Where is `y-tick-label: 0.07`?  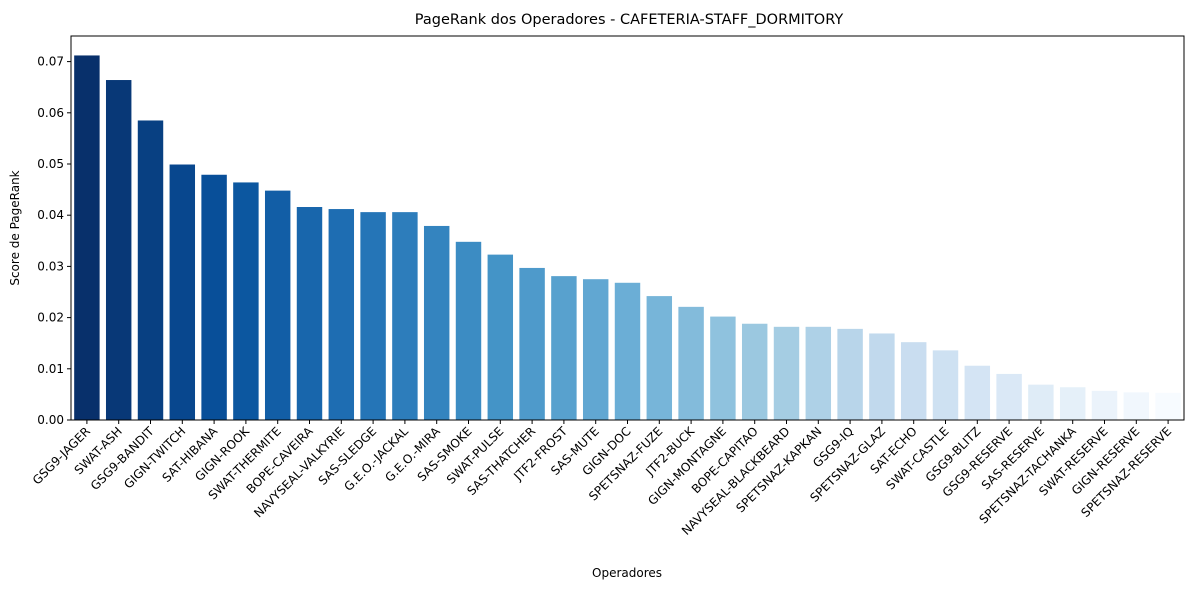 y-tick-label: 0.07 is located at coordinates (50, 62).